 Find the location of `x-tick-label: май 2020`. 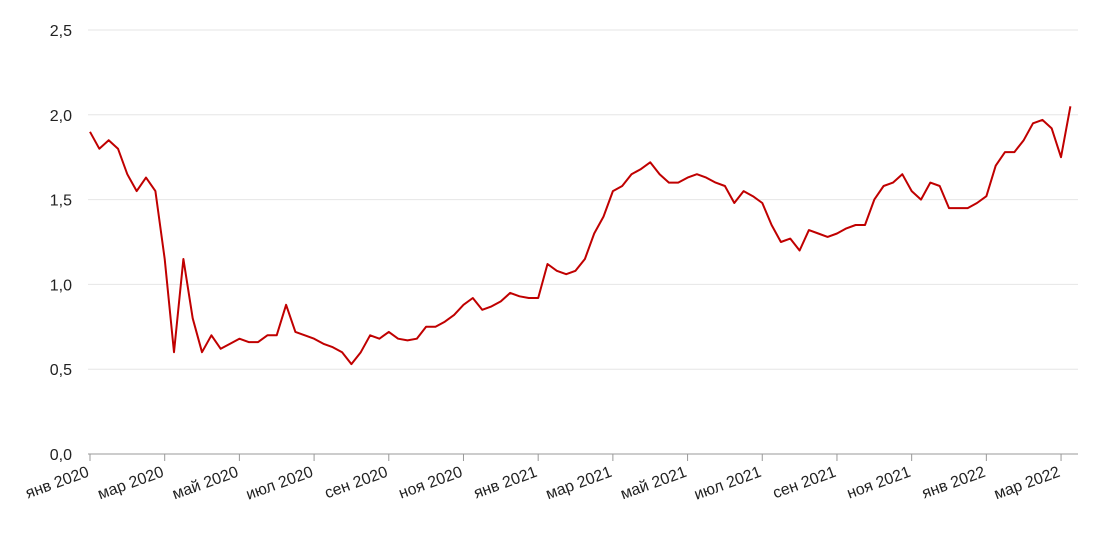

x-tick-label: май 2020 is located at coordinates (205, 484).